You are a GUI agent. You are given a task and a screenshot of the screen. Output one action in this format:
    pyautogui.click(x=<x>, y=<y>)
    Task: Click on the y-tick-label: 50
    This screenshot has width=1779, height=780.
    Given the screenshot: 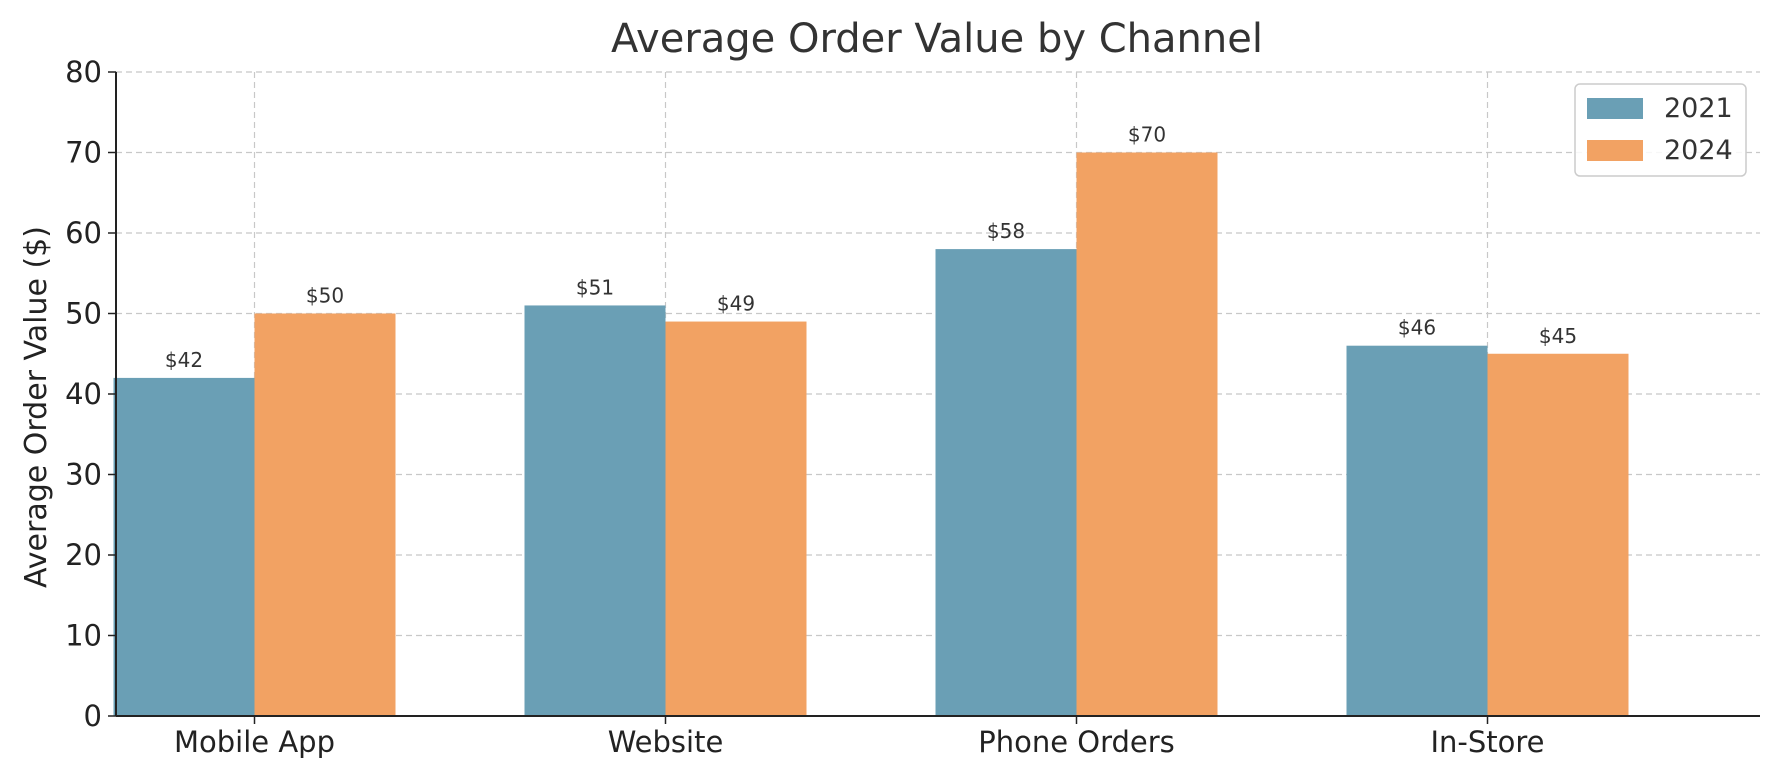 What is the action you would take?
    pyautogui.click(x=83, y=314)
    